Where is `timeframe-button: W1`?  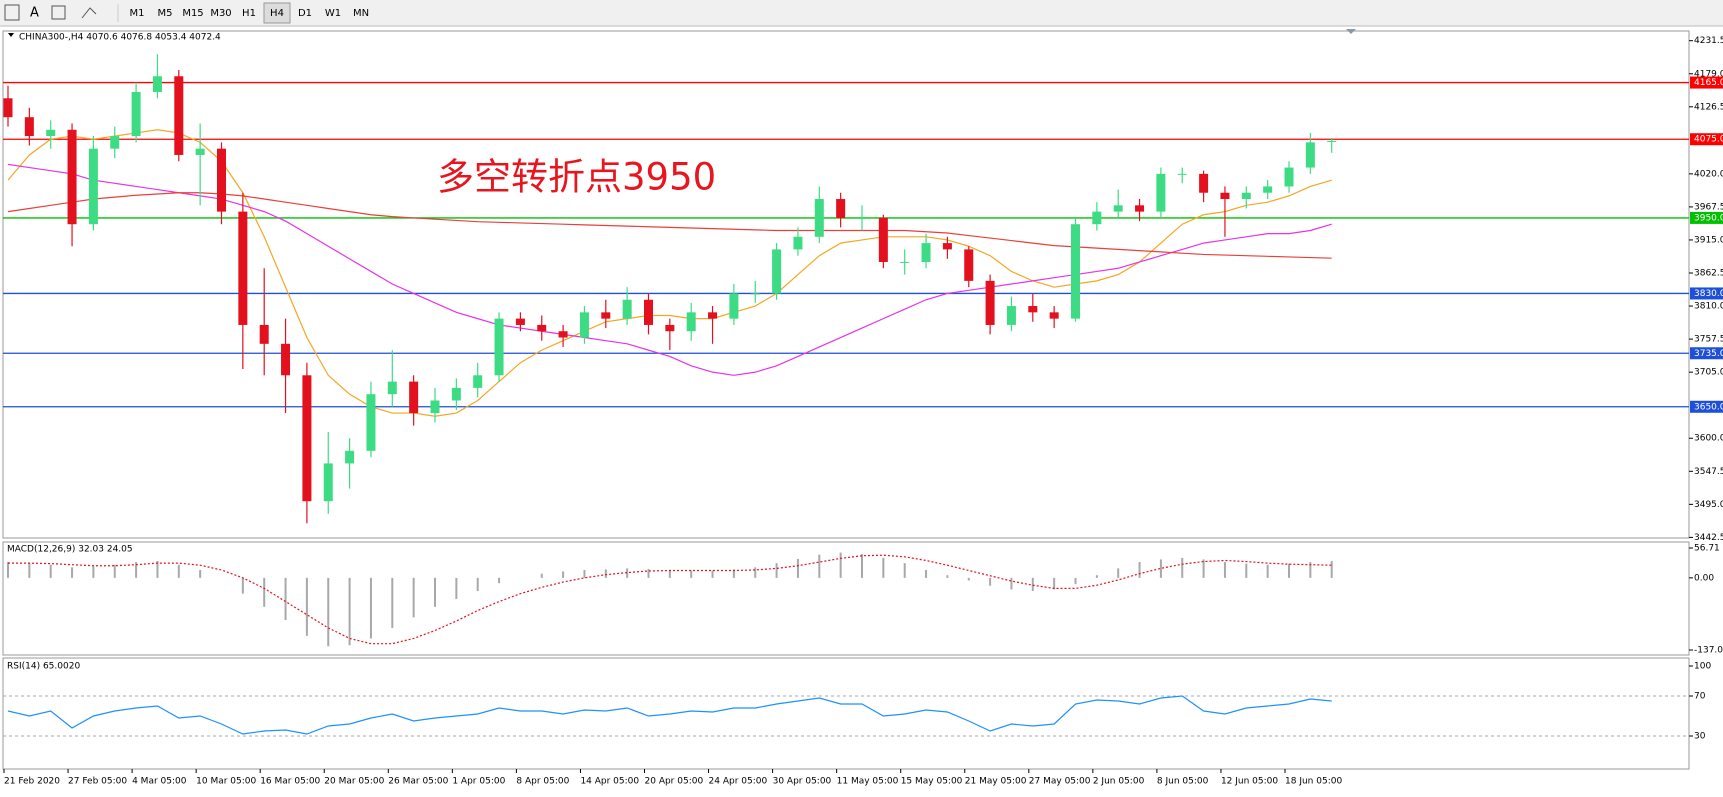 timeframe-button: W1 is located at coordinates (333, 13).